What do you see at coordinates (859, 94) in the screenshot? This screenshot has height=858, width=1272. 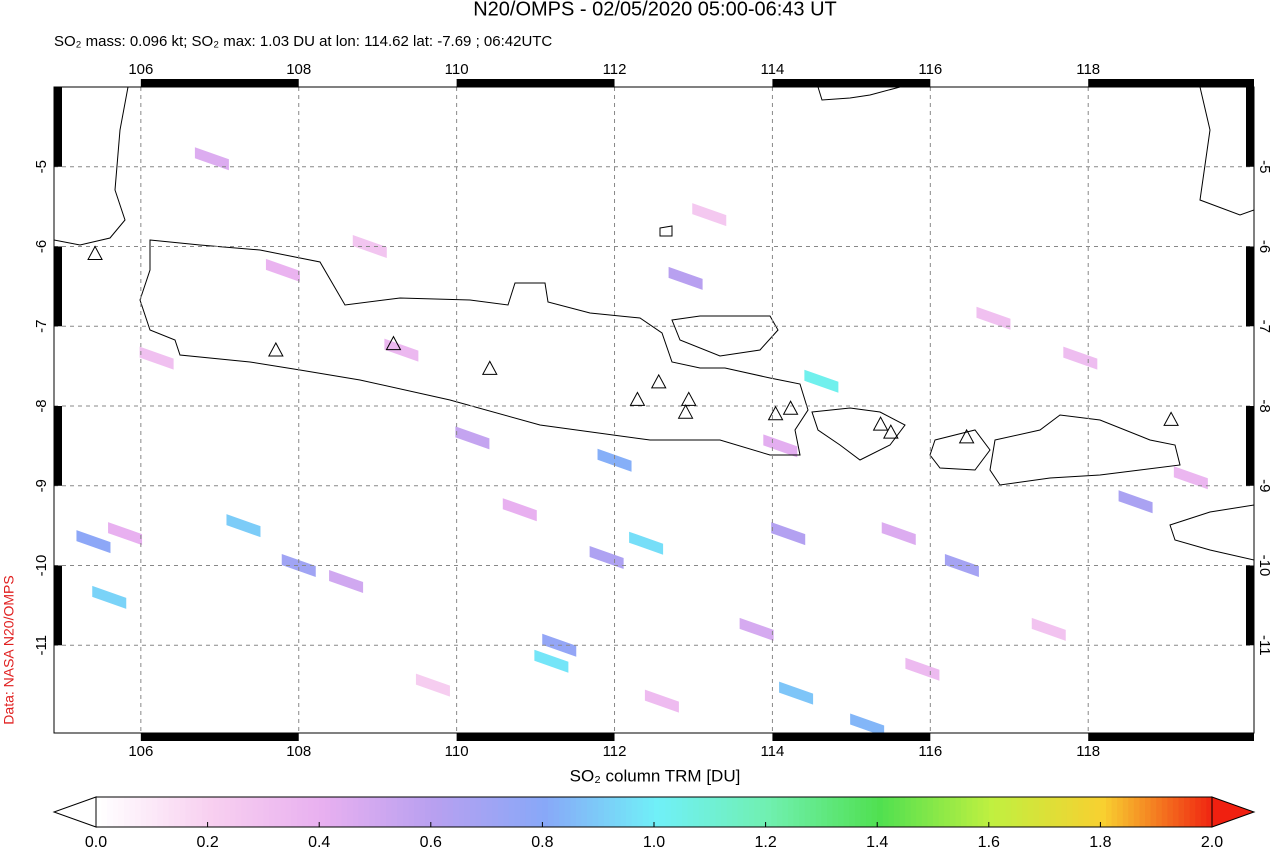 I see `coast-kalimantan` at bounding box center [859, 94].